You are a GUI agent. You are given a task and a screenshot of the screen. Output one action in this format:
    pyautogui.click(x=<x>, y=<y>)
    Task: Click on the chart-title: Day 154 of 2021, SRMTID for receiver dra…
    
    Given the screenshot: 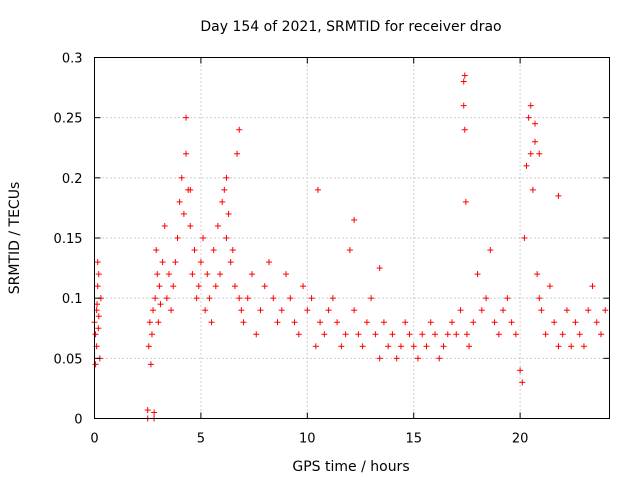 What is the action you would take?
    pyautogui.click(x=350, y=27)
    